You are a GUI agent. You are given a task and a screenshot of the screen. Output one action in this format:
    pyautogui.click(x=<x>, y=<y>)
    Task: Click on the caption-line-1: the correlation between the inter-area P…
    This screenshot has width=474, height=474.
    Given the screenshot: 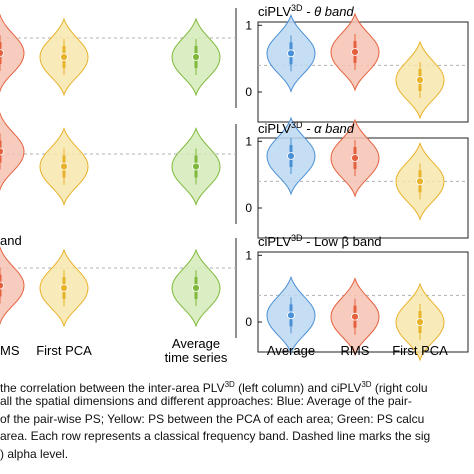 What is the action you would take?
    pyautogui.click(x=214, y=387)
    